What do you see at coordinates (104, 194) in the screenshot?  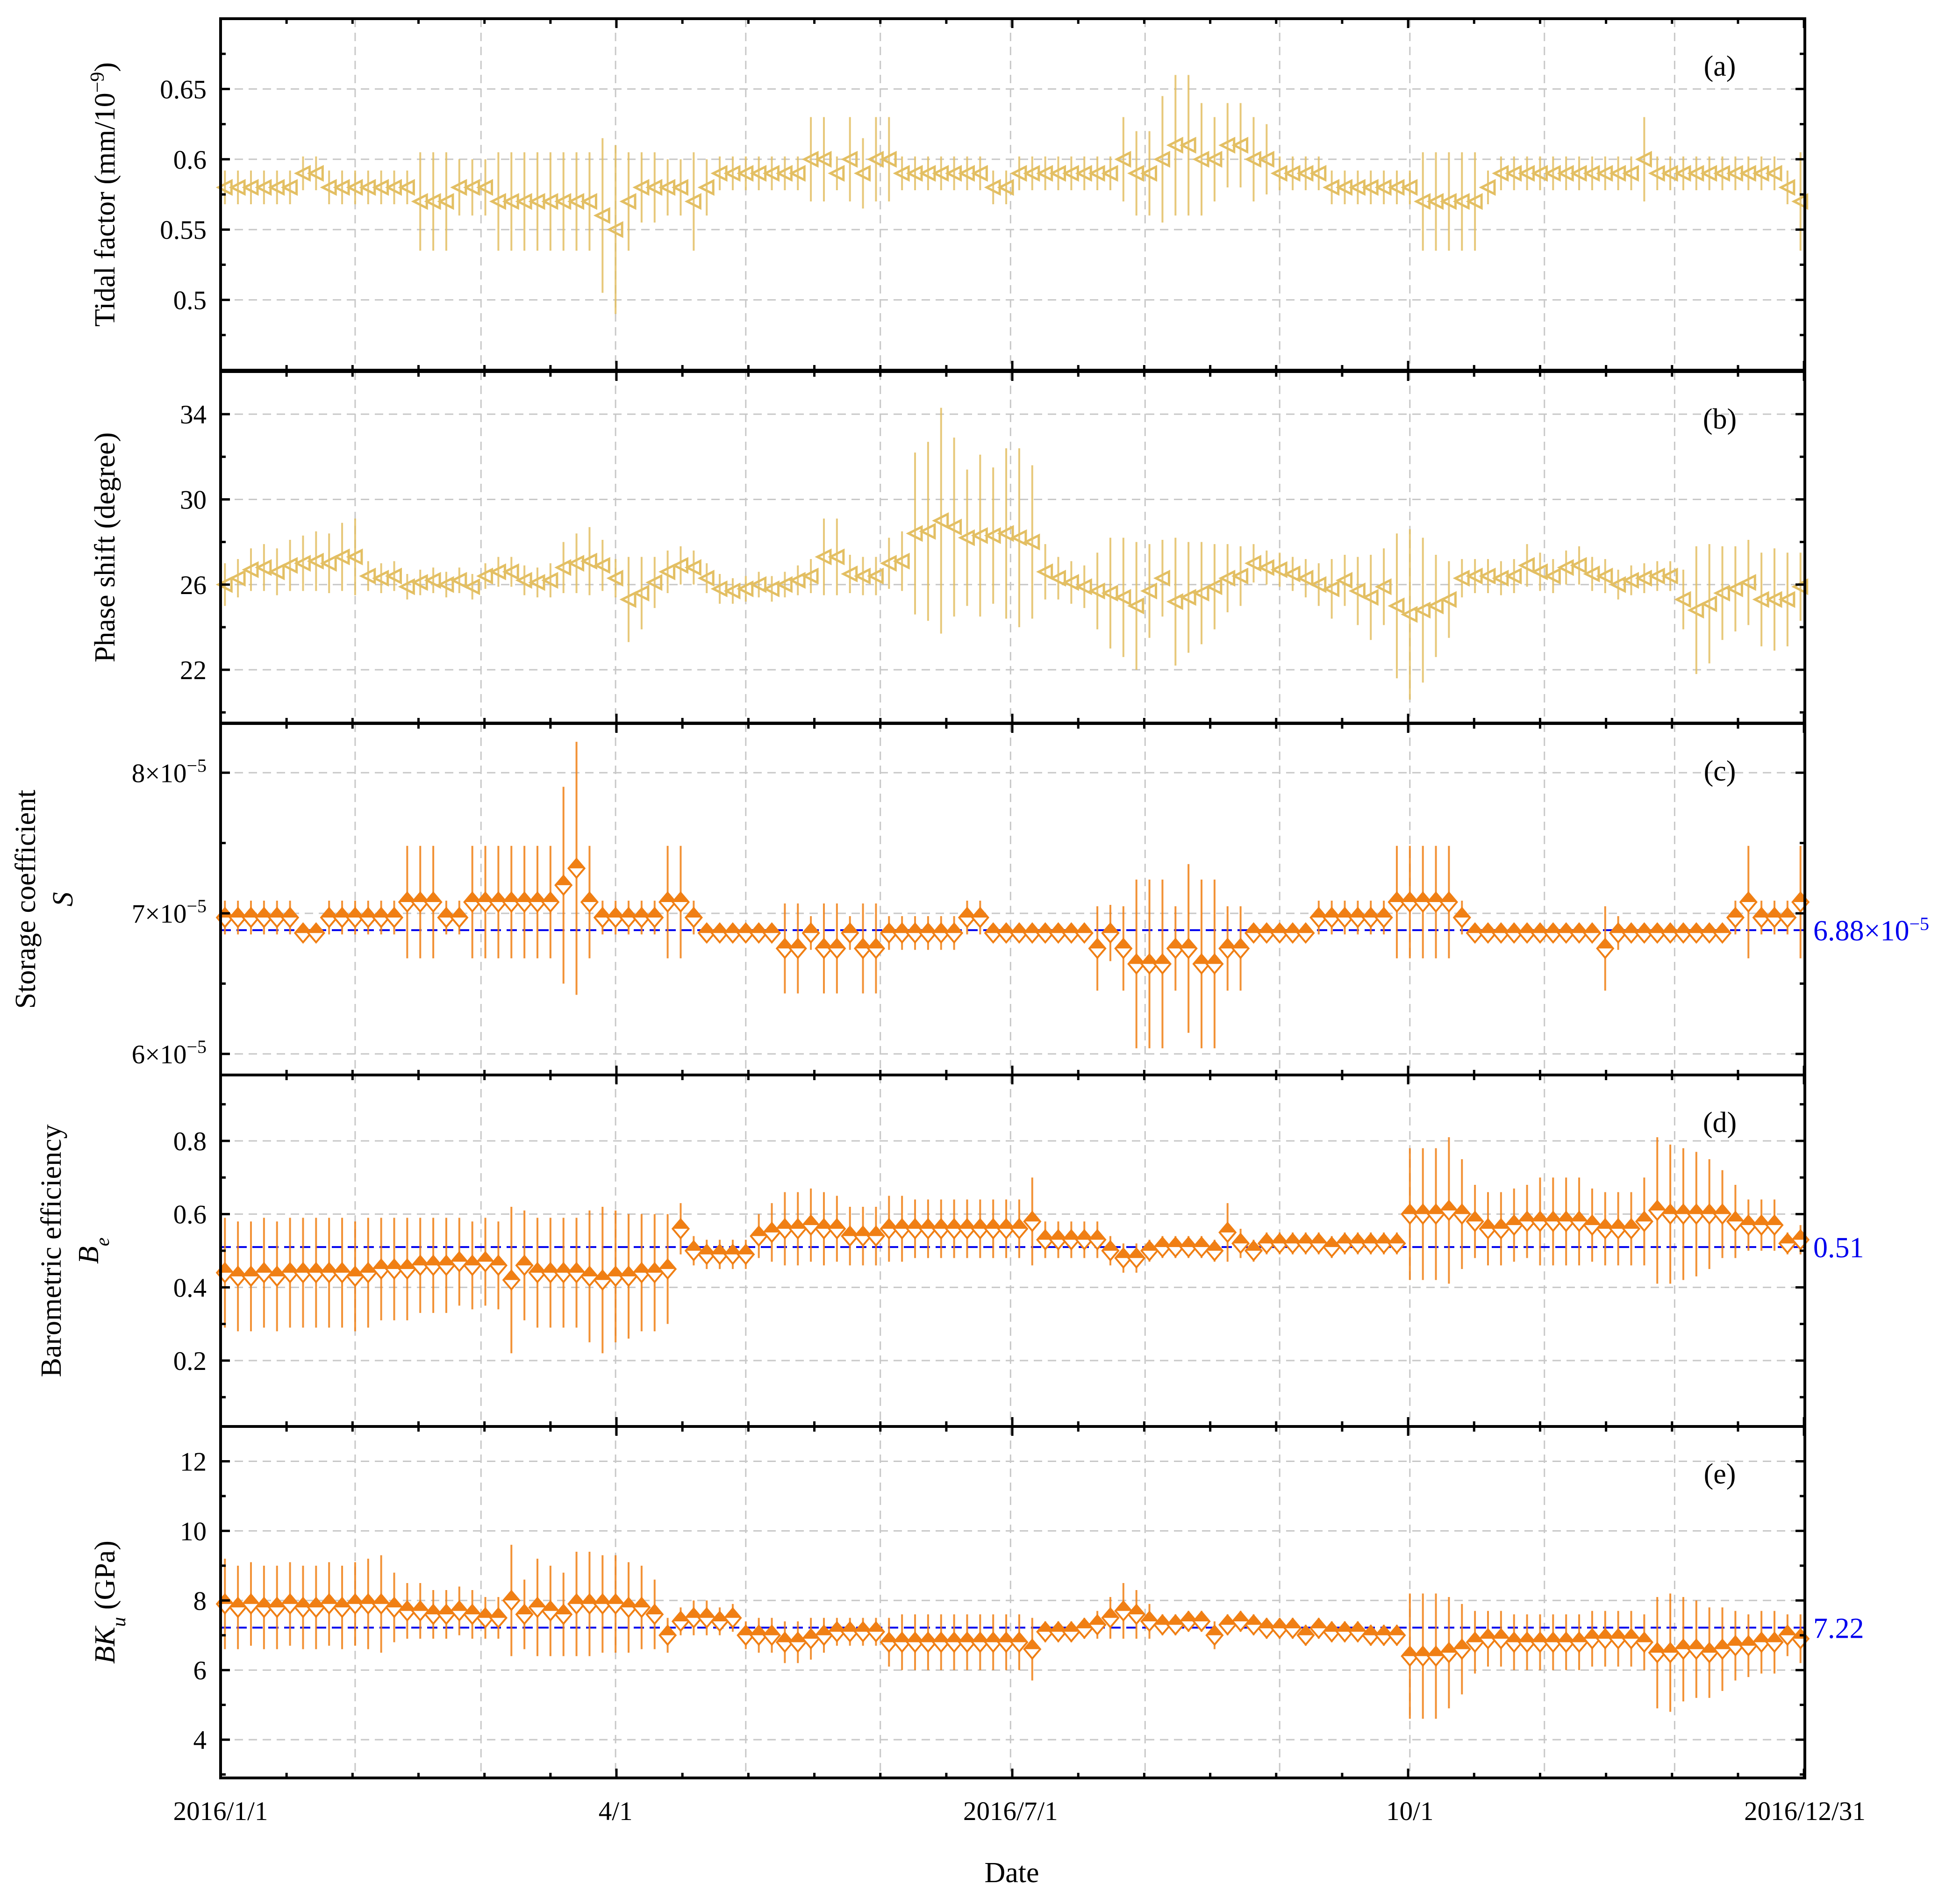 I see `y-axis-title: Tidal factor (mm/10−9)` at bounding box center [104, 194].